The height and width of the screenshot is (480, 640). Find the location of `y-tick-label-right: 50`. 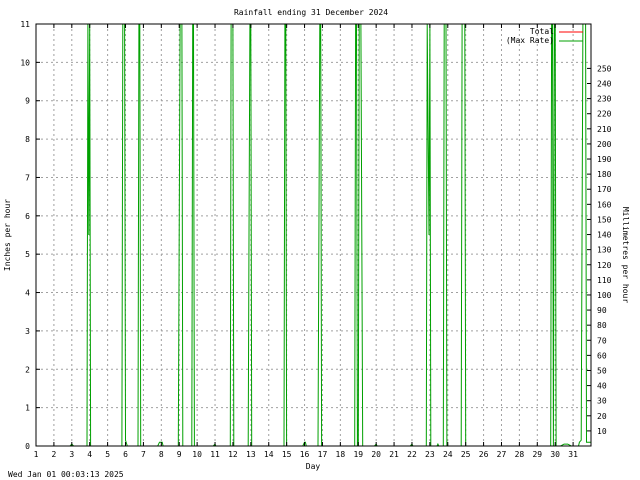

y-tick-label-right: 50 is located at coordinates (602, 370).